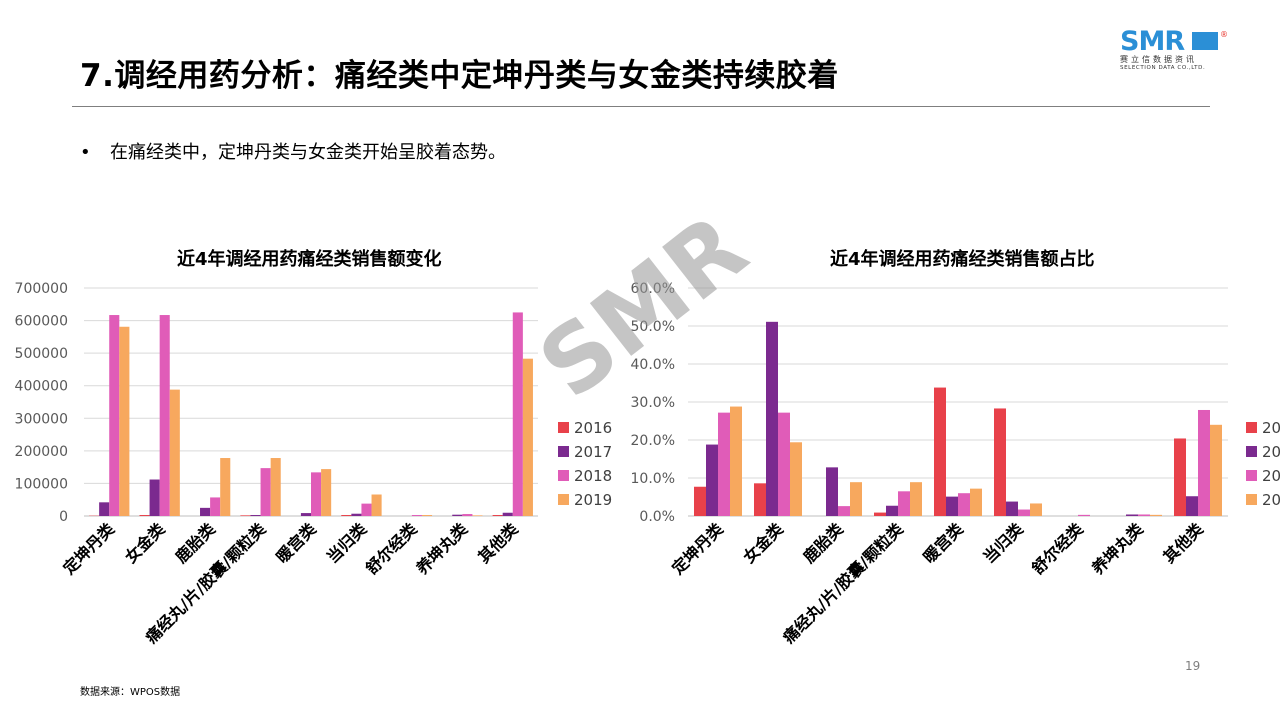 Image resolution: width=1280 pixels, height=720 pixels. I want to click on left-legend-label: 2016, so click(593, 428).